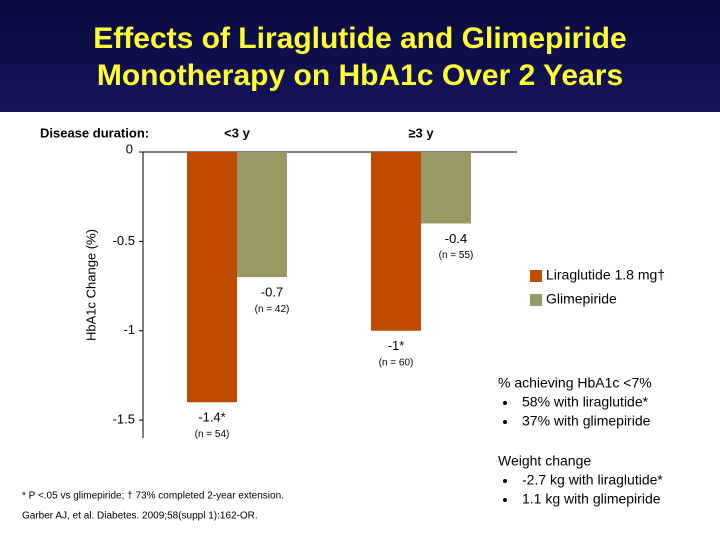 The height and width of the screenshot is (540, 720). What do you see at coordinates (396, 345) in the screenshot?
I see `value-label: -1*` at bounding box center [396, 345].